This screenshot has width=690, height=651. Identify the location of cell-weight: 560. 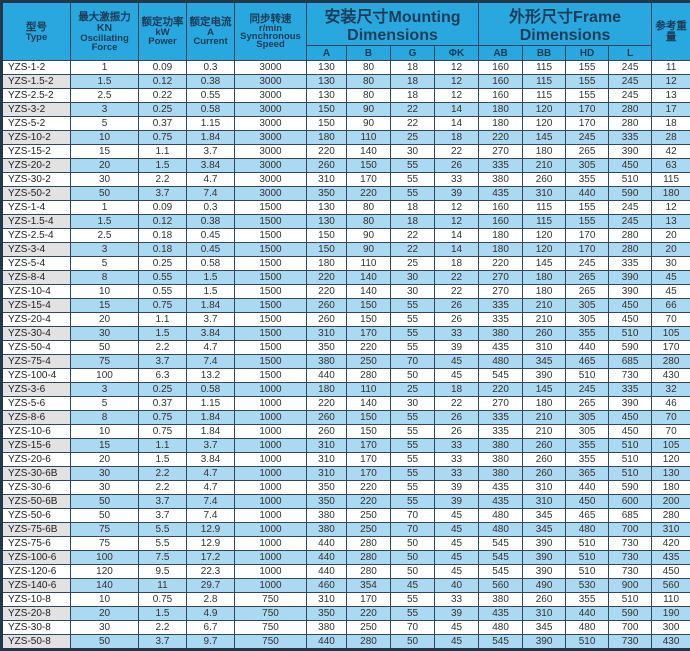
(671, 586).